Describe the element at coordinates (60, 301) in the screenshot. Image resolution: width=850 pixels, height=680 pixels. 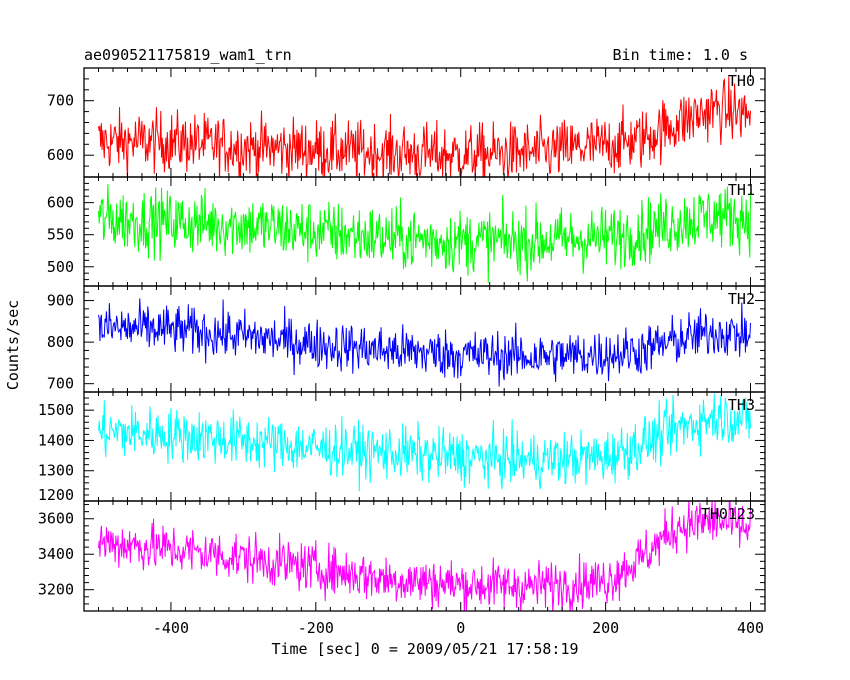
I see `y-tick-label: 900` at that location.